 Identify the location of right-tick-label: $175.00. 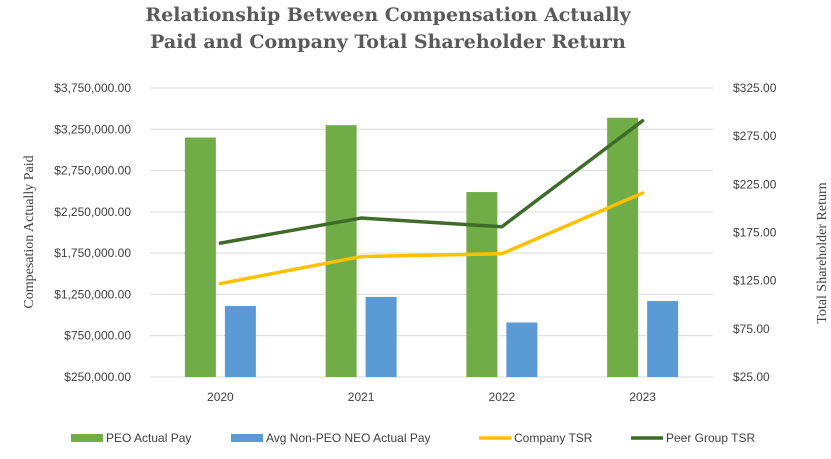
(755, 233).